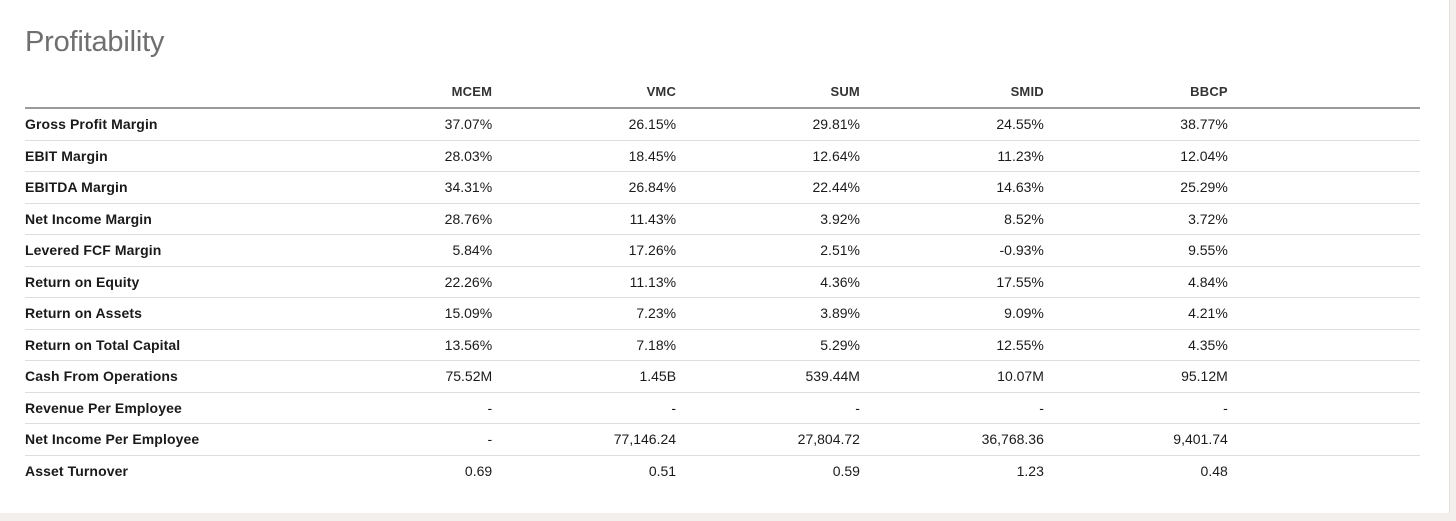  I want to click on table-cell: 9.55%, so click(1135, 250).